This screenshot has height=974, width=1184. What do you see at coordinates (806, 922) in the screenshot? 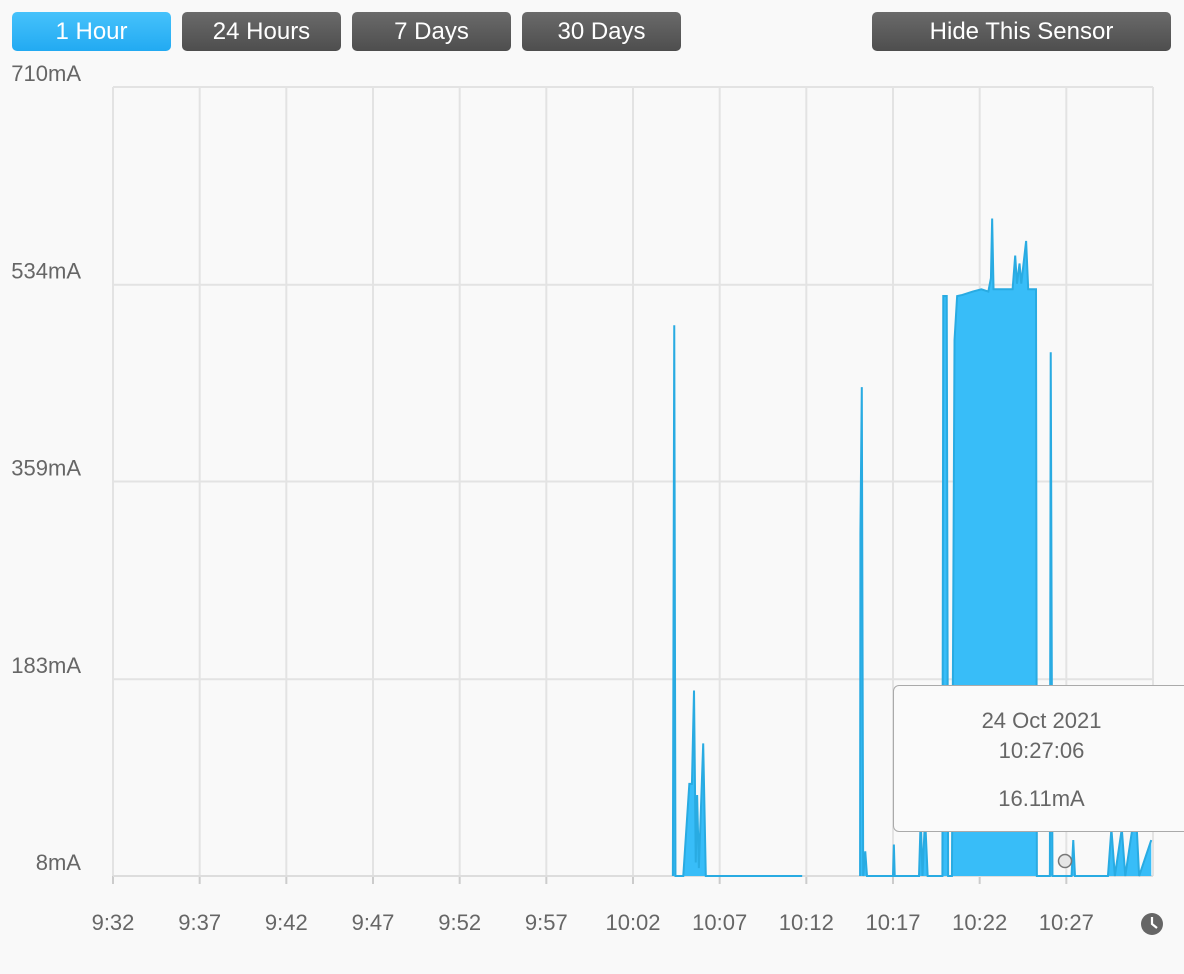
I see `x-tick-label: 10:12` at bounding box center [806, 922].